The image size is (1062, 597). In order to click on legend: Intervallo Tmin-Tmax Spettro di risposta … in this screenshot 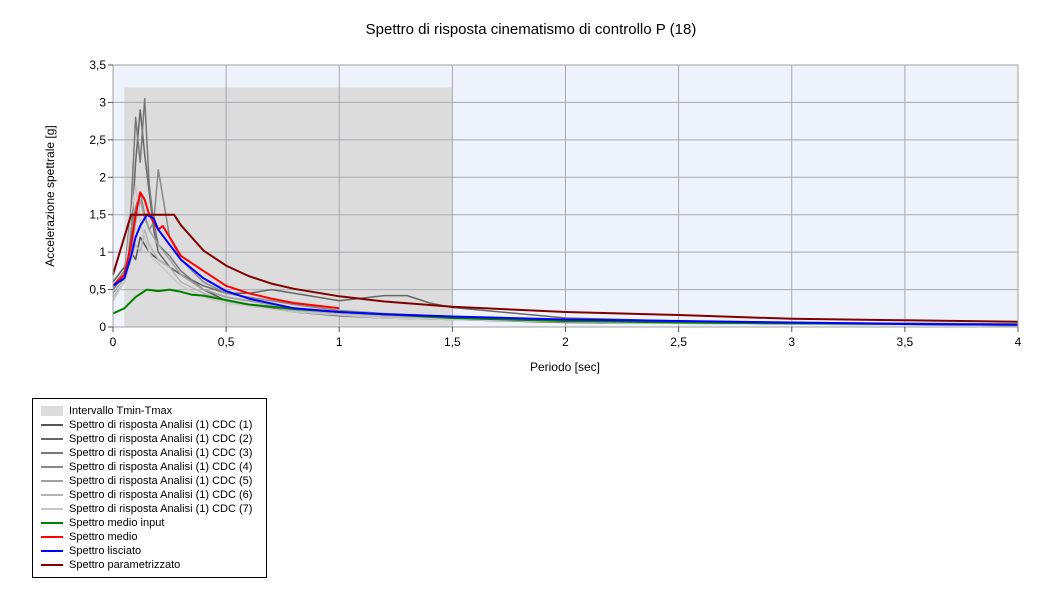, I will do `click(149, 488)`.